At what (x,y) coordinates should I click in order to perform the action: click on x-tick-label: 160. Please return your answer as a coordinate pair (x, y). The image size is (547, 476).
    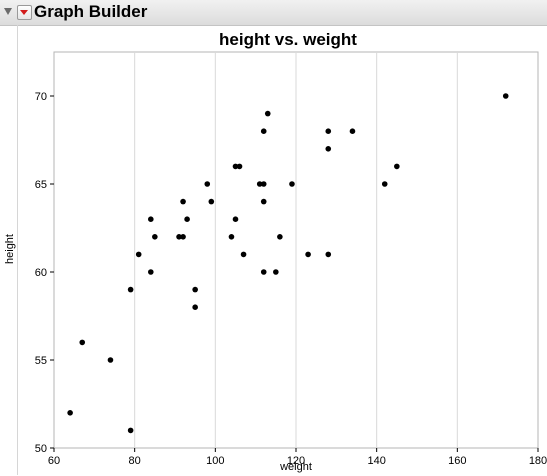
    Looking at the image, I should click on (457, 461).